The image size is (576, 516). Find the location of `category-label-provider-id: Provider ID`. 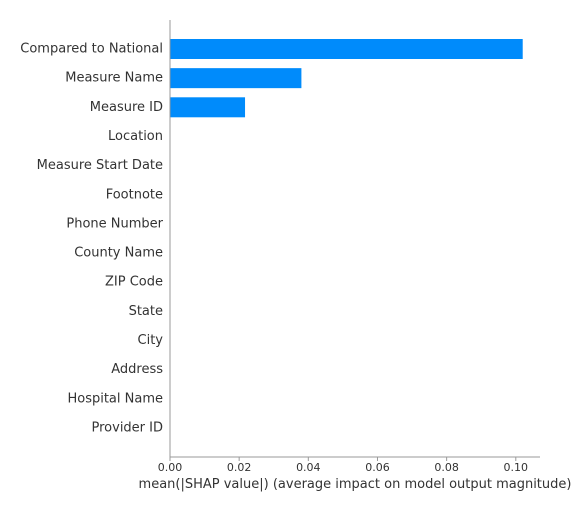

category-label-provider-id: Provider ID is located at coordinates (128, 427).